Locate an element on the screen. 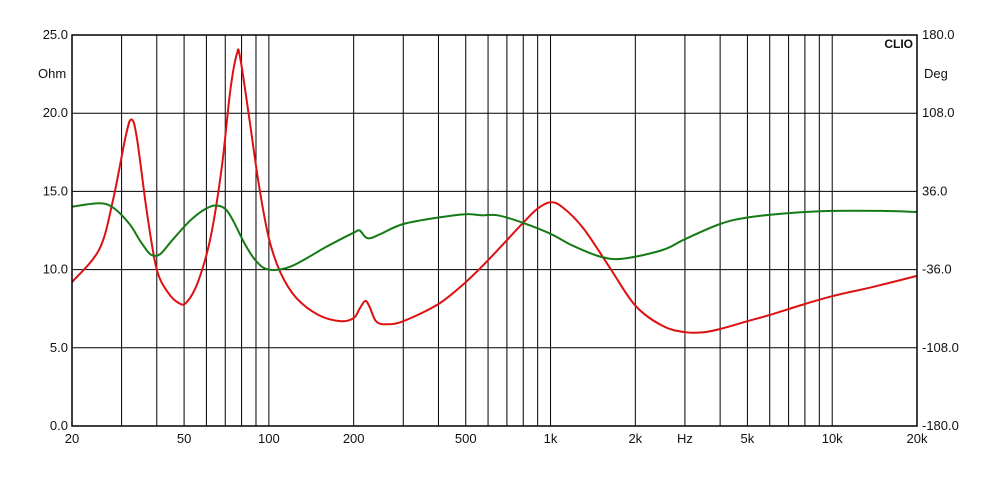  clio-brand-label: CLIO is located at coordinates (898, 44).